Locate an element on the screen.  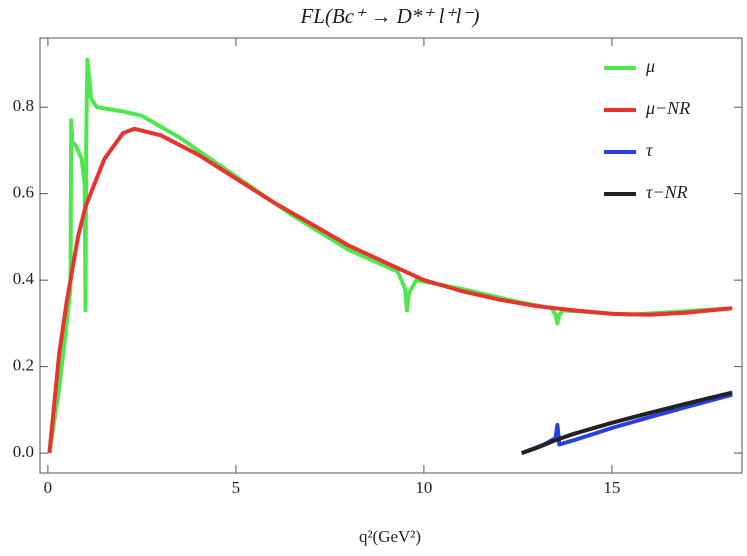
legend-label: τ is located at coordinates (649, 150).